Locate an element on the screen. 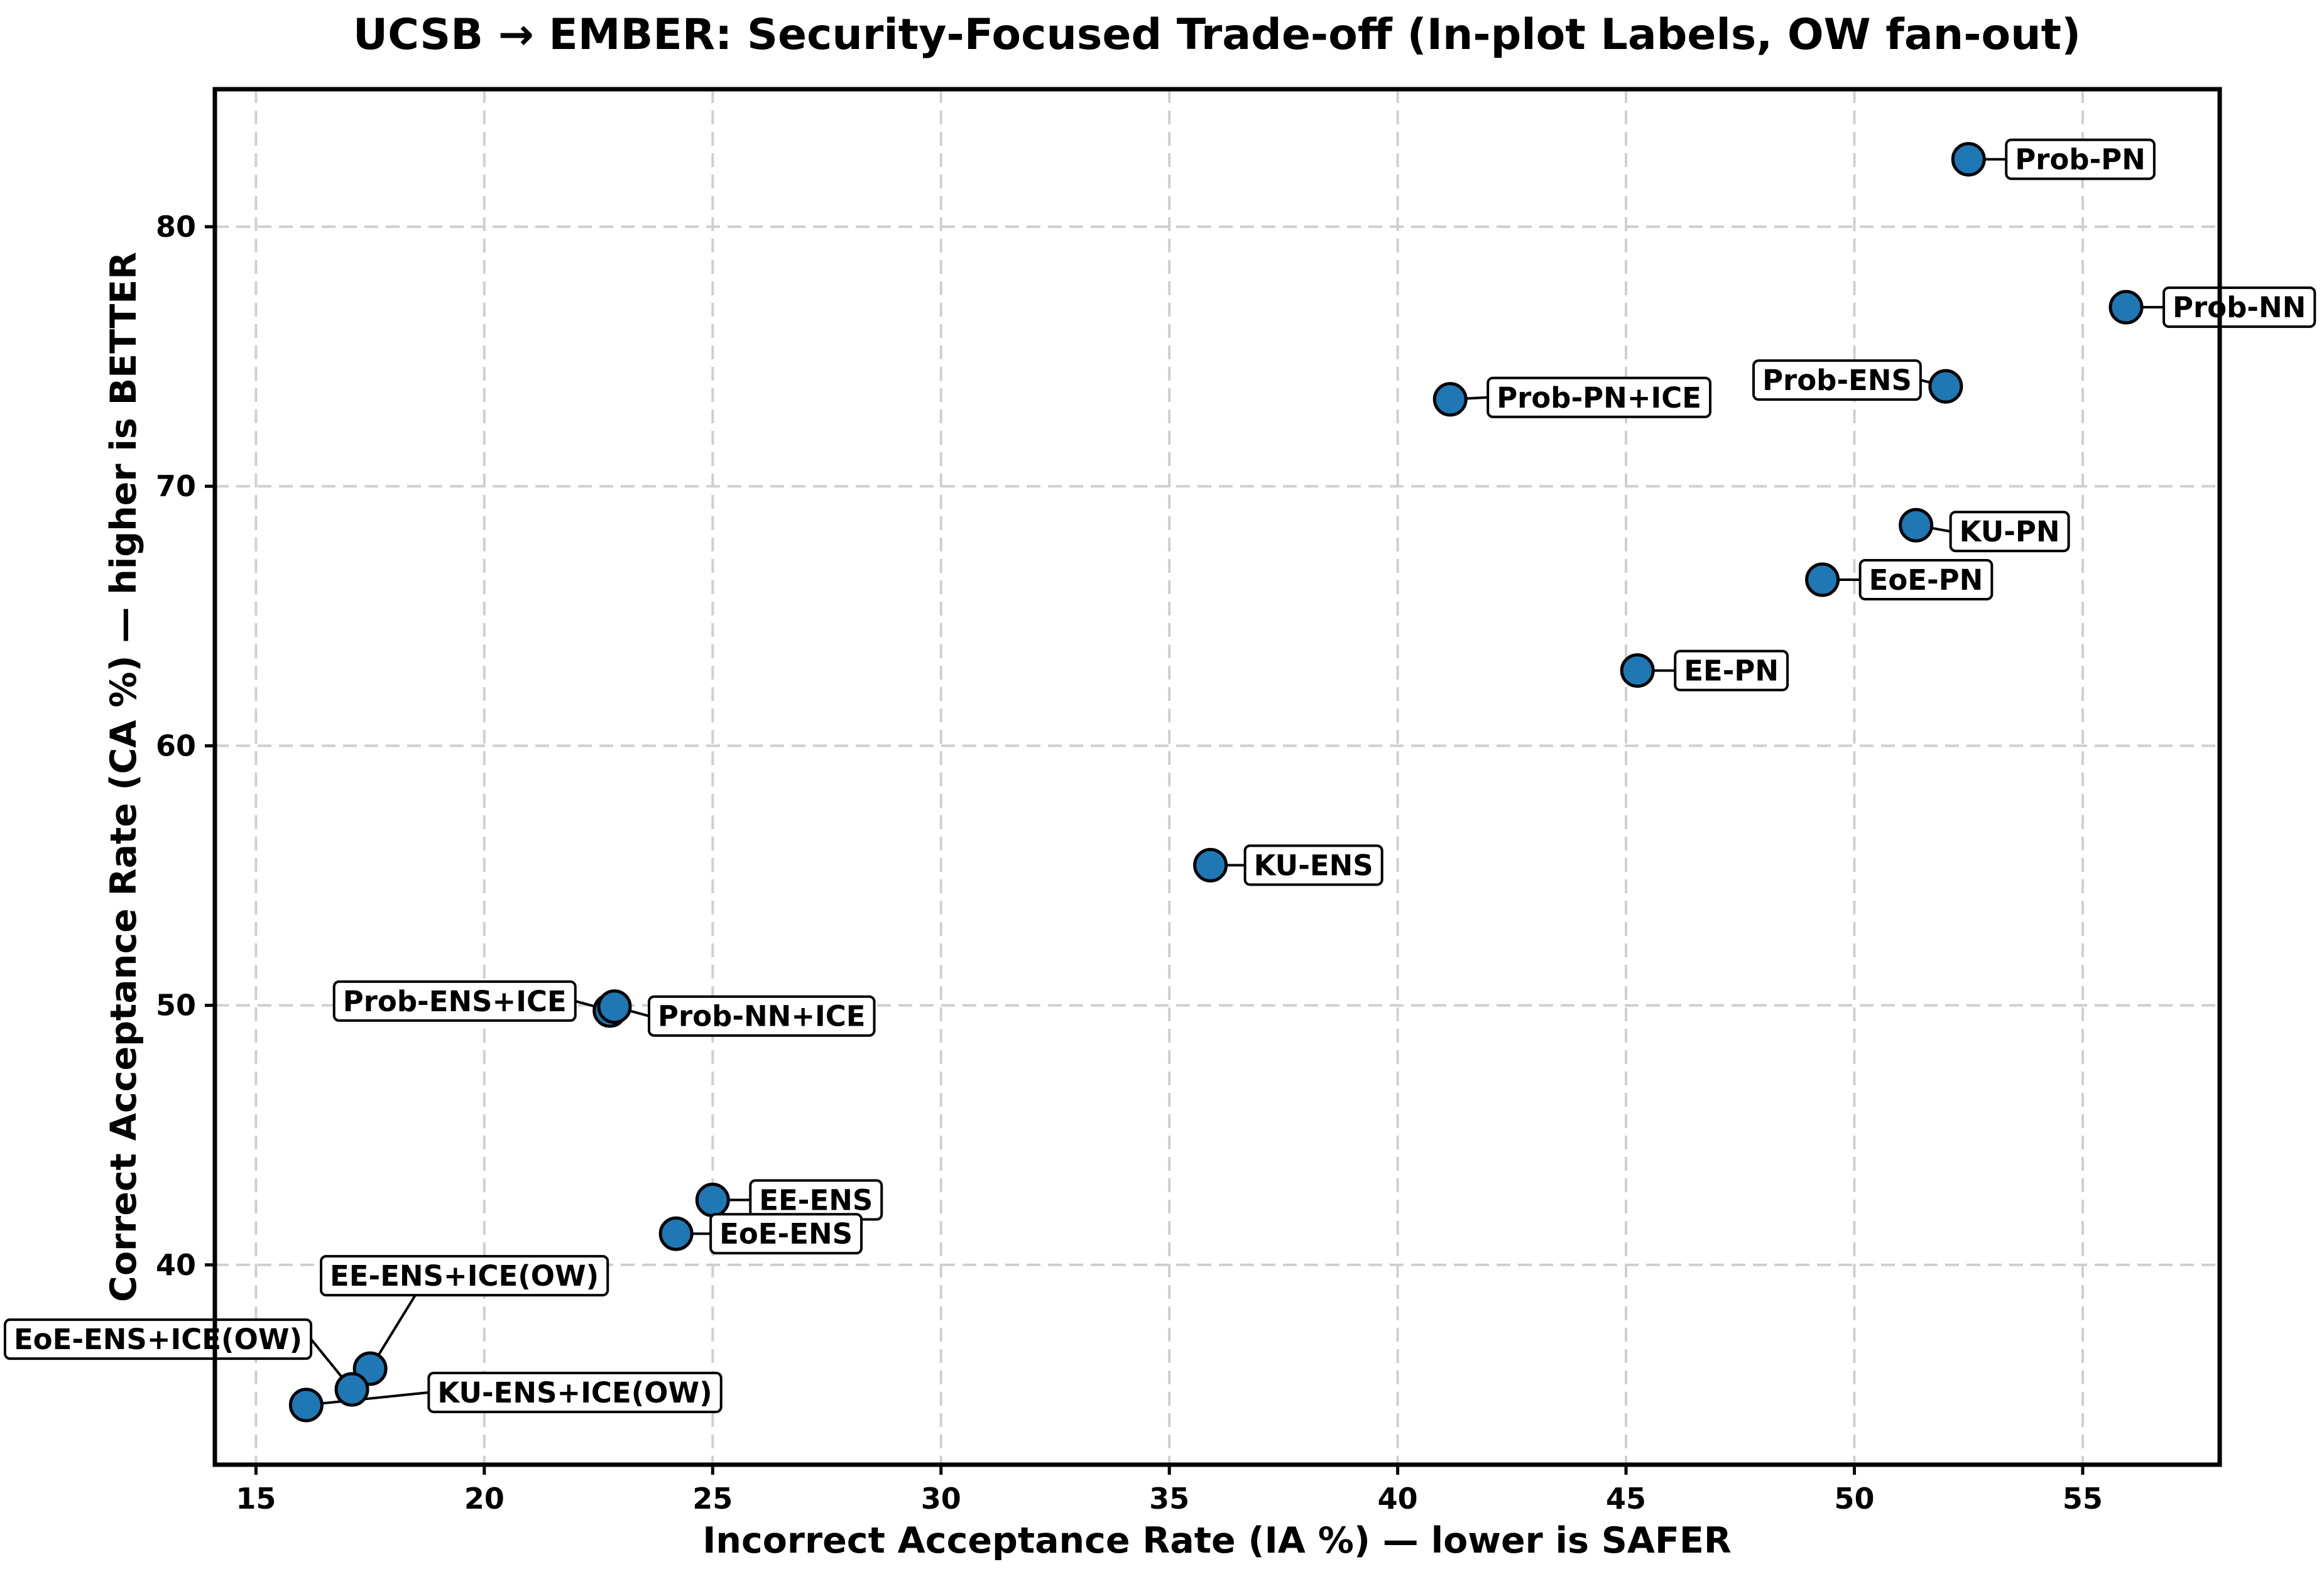 The image size is (2324, 1579). x-tick-label: 35 is located at coordinates (1169, 1499).